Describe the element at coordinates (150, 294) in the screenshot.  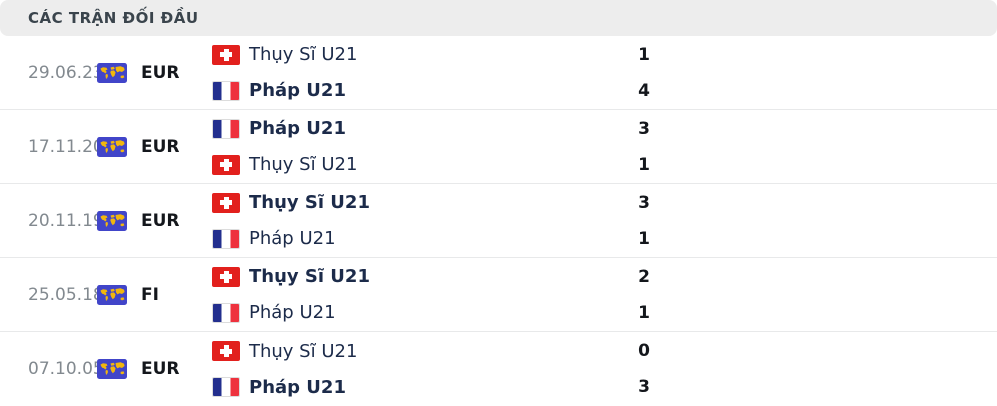
I see `competition-code: FI` at that location.